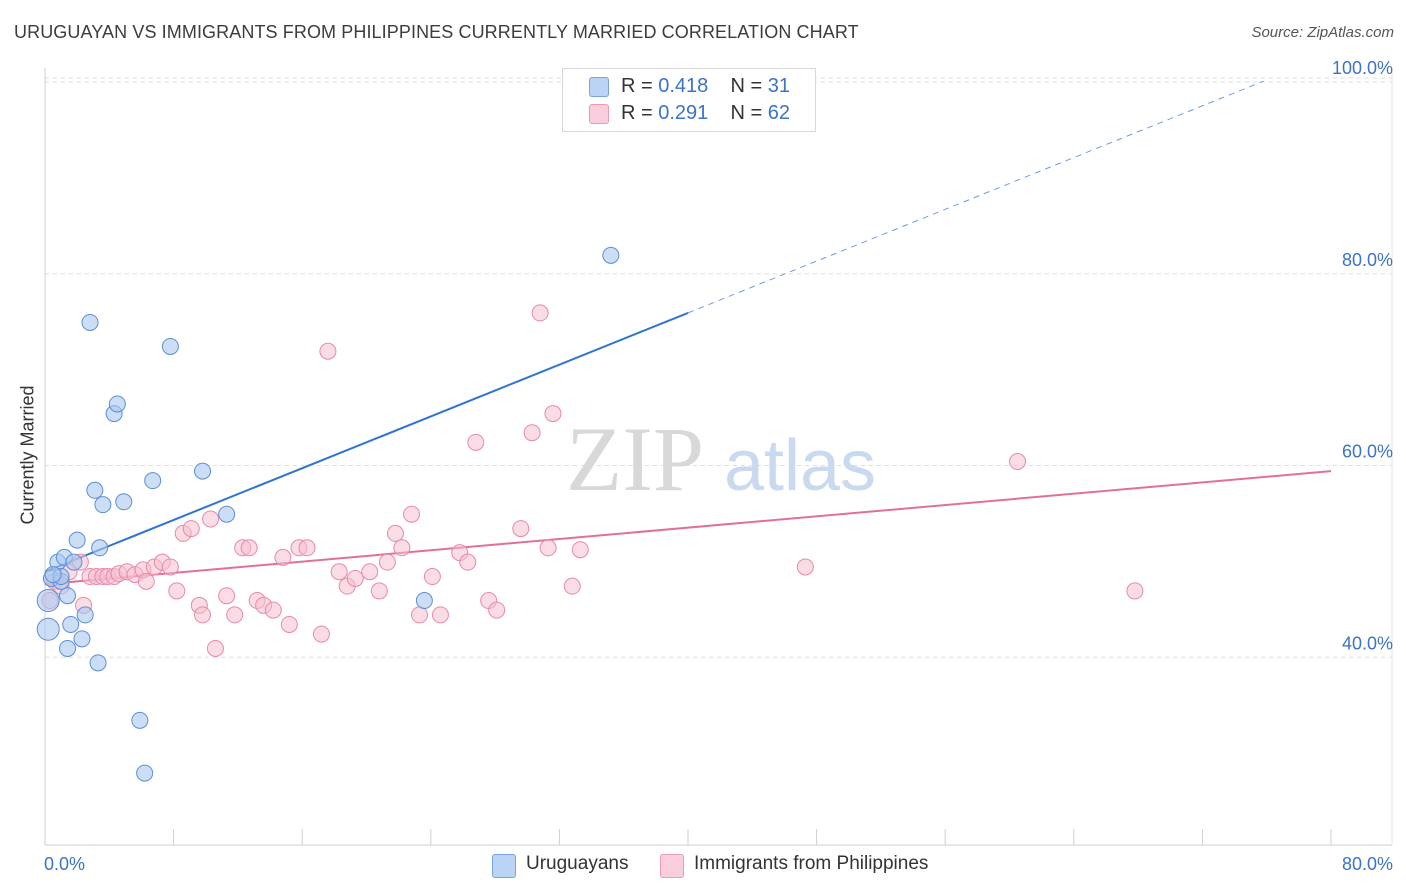  What do you see at coordinates (800, 466) in the screenshot?
I see `watermark-atlas: atlas` at bounding box center [800, 466].